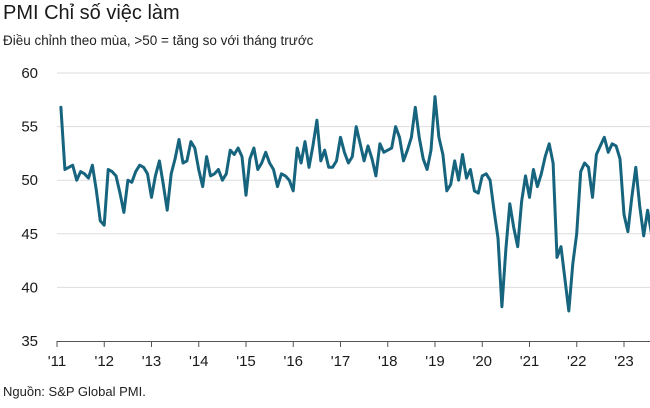 This screenshot has width=650, height=408. Describe the element at coordinates (530, 361) in the screenshot. I see `x-tick-label: '21` at that location.